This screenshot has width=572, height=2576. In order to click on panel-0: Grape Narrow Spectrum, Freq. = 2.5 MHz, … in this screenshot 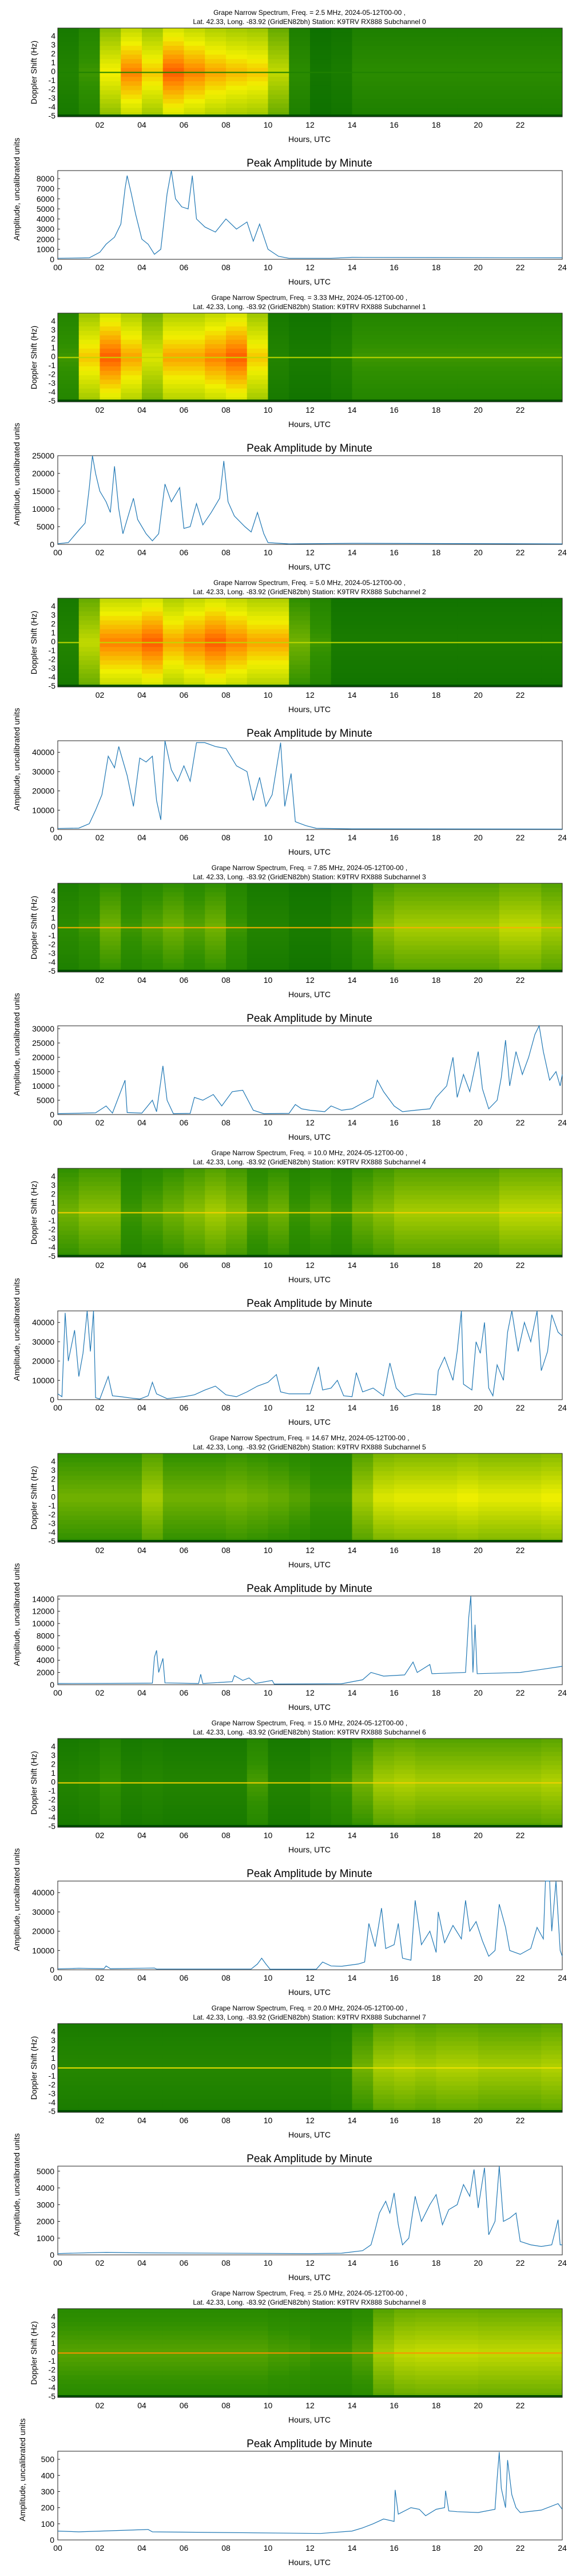, I will do `click(289, 147)`.